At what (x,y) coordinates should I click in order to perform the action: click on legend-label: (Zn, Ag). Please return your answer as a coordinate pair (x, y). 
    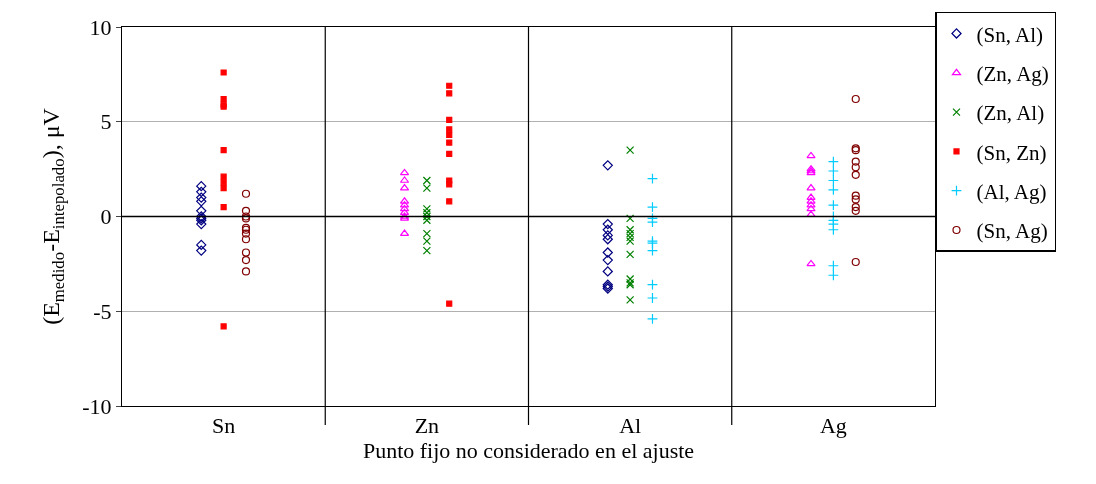
    Looking at the image, I should click on (1012, 73).